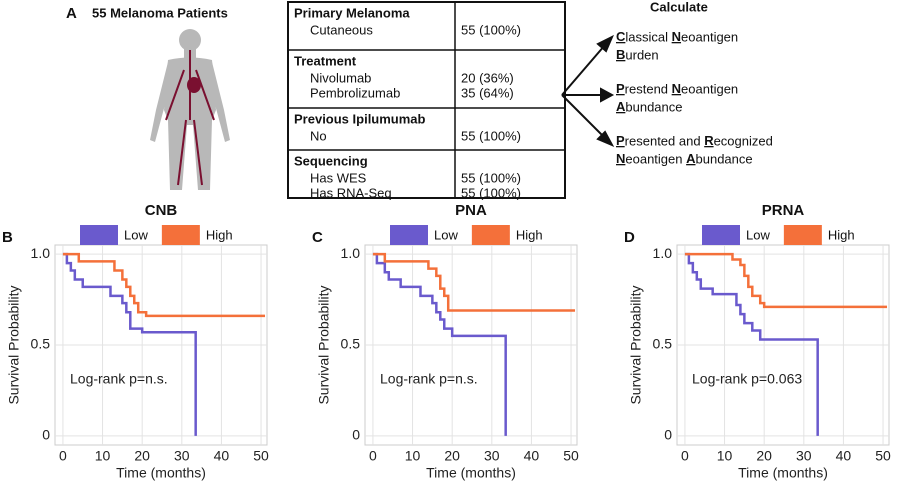  Describe the element at coordinates (471, 210) in the screenshot. I see `chart-title: PNA` at that location.